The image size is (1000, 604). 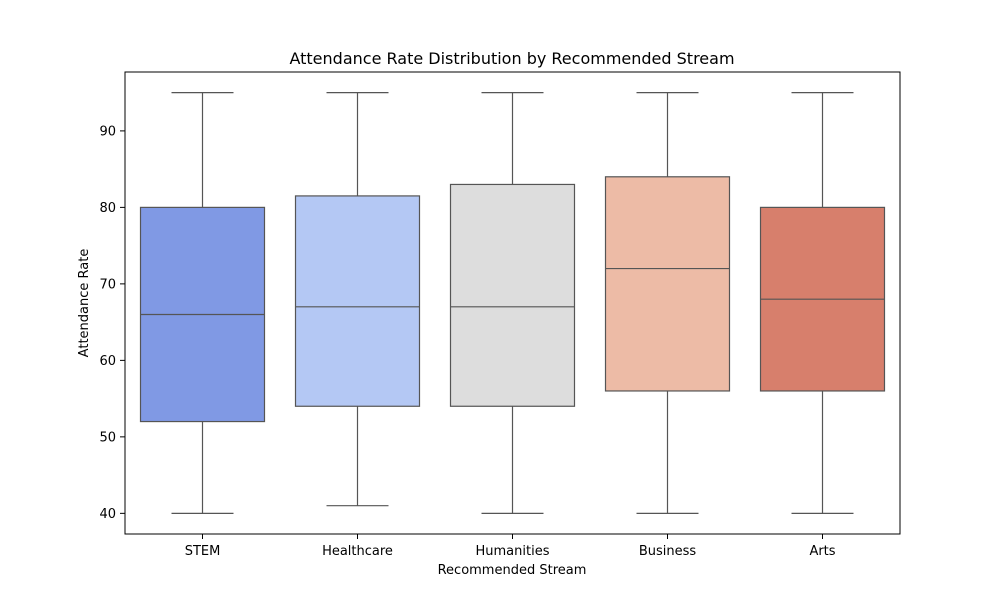 What do you see at coordinates (357, 551) in the screenshot?
I see `x-tick-label: Healthcare` at bounding box center [357, 551].